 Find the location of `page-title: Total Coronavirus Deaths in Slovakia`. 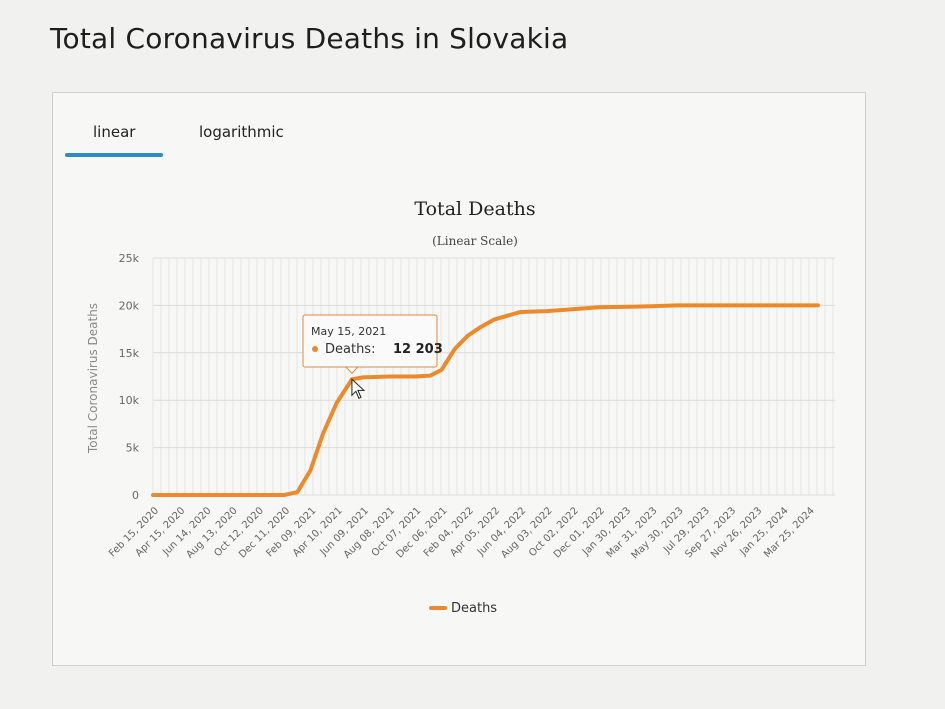

page-title: Total Coronavirus Deaths in Slovakia is located at coordinates (309, 38).